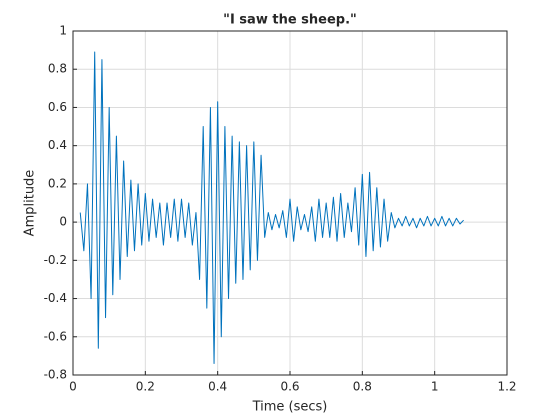  Describe the element at coordinates (57, 145) in the screenshot. I see `y-tick-label: 0.4` at that location.